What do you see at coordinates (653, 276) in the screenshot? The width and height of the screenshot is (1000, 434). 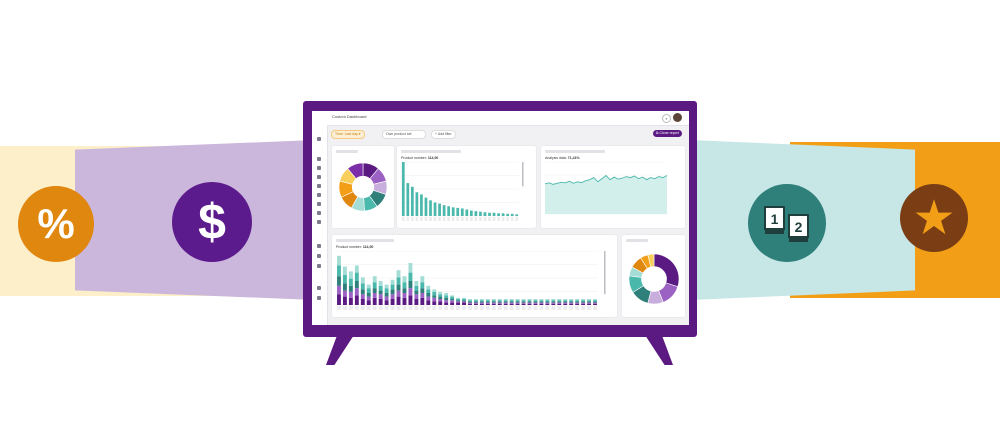 I see `donut-card-bottom` at bounding box center [653, 276].